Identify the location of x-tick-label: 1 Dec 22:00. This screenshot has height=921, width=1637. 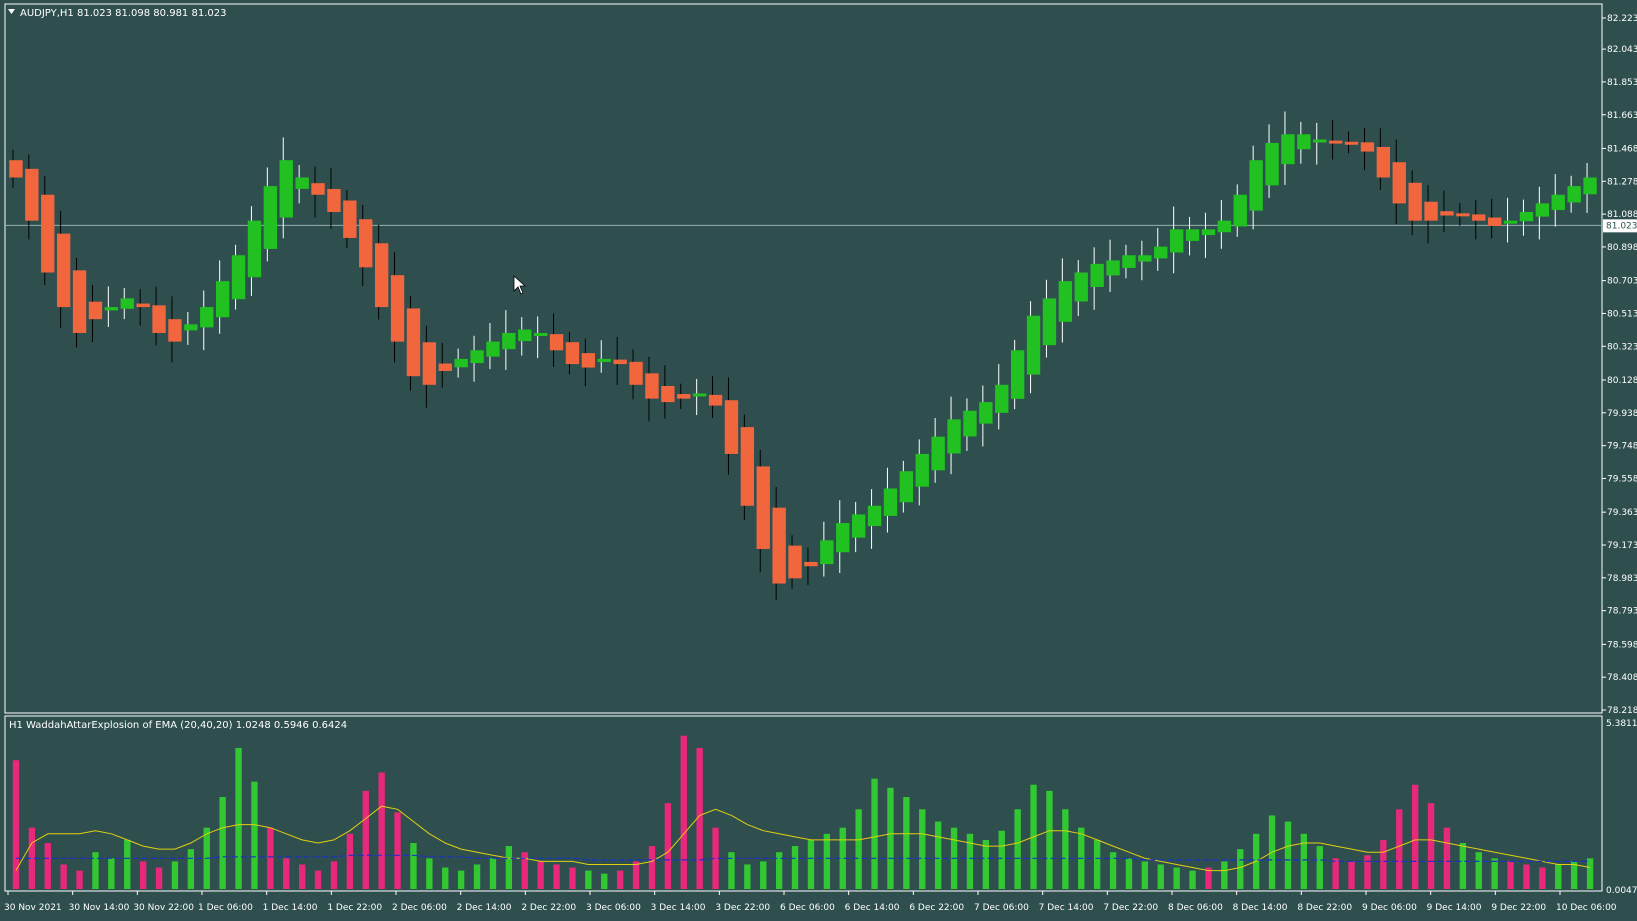
(354, 908).